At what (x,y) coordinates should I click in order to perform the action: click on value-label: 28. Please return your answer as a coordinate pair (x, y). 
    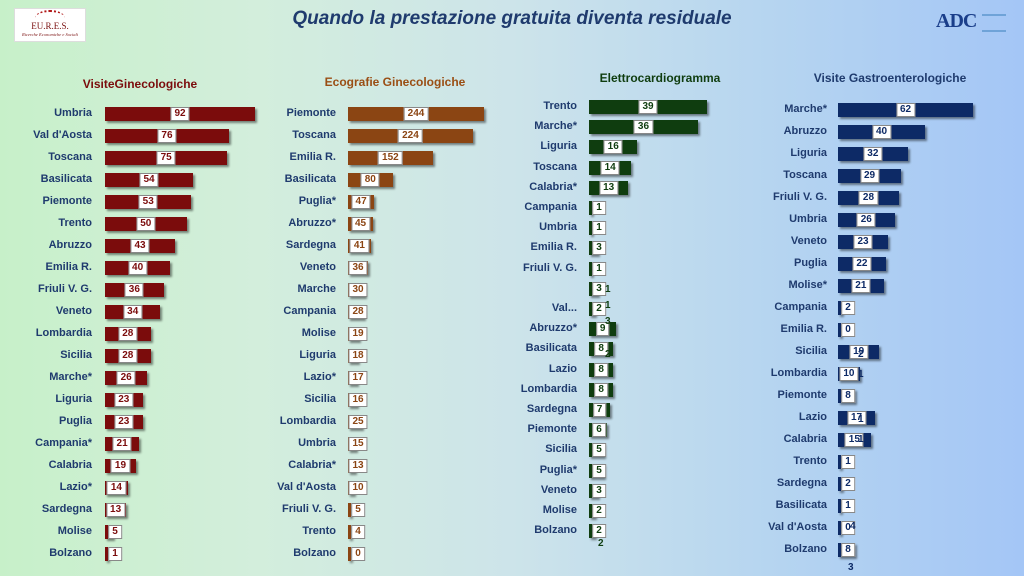
    Looking at the image, I should click on (128, 356).